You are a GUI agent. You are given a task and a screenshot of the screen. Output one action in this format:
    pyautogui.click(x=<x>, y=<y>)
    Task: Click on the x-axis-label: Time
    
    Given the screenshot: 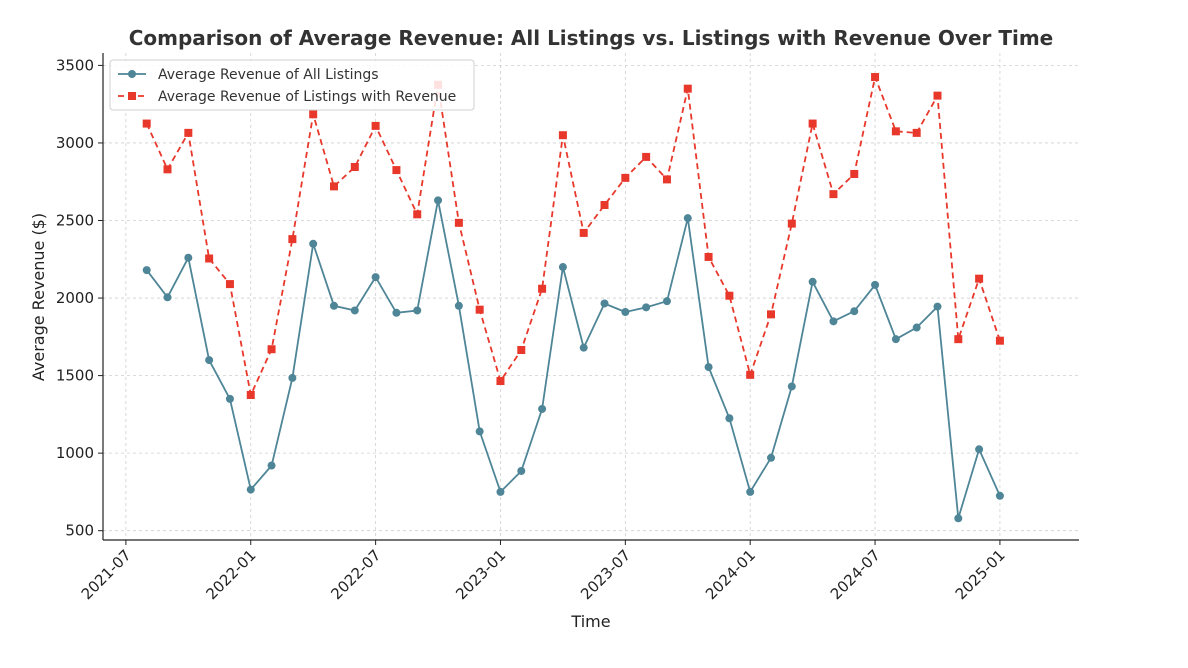 What is the action you would take?
    pyautogui.click(x=590, y=621)
    